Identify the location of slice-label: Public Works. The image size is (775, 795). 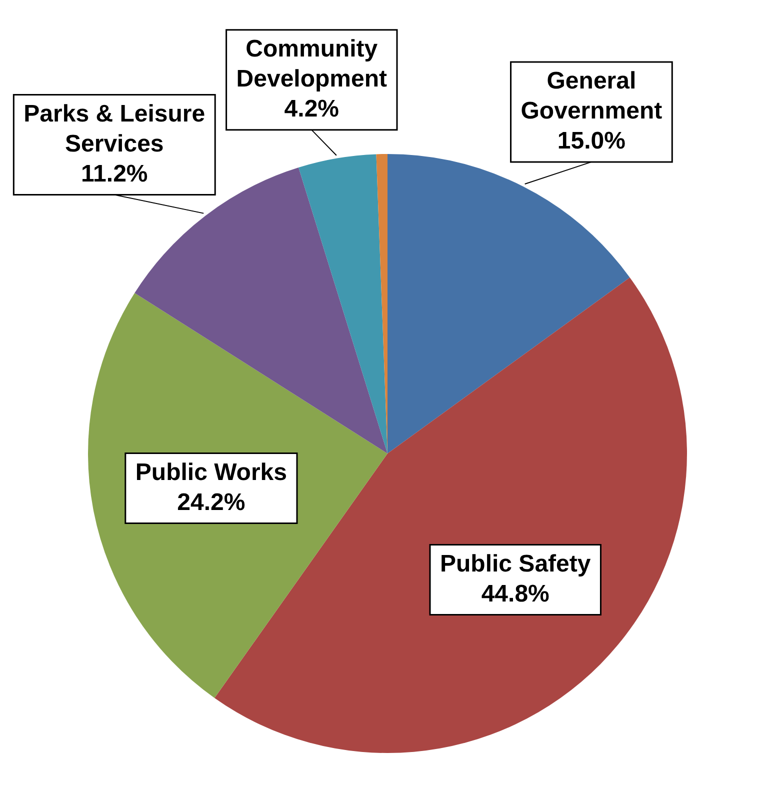
(211, 472).